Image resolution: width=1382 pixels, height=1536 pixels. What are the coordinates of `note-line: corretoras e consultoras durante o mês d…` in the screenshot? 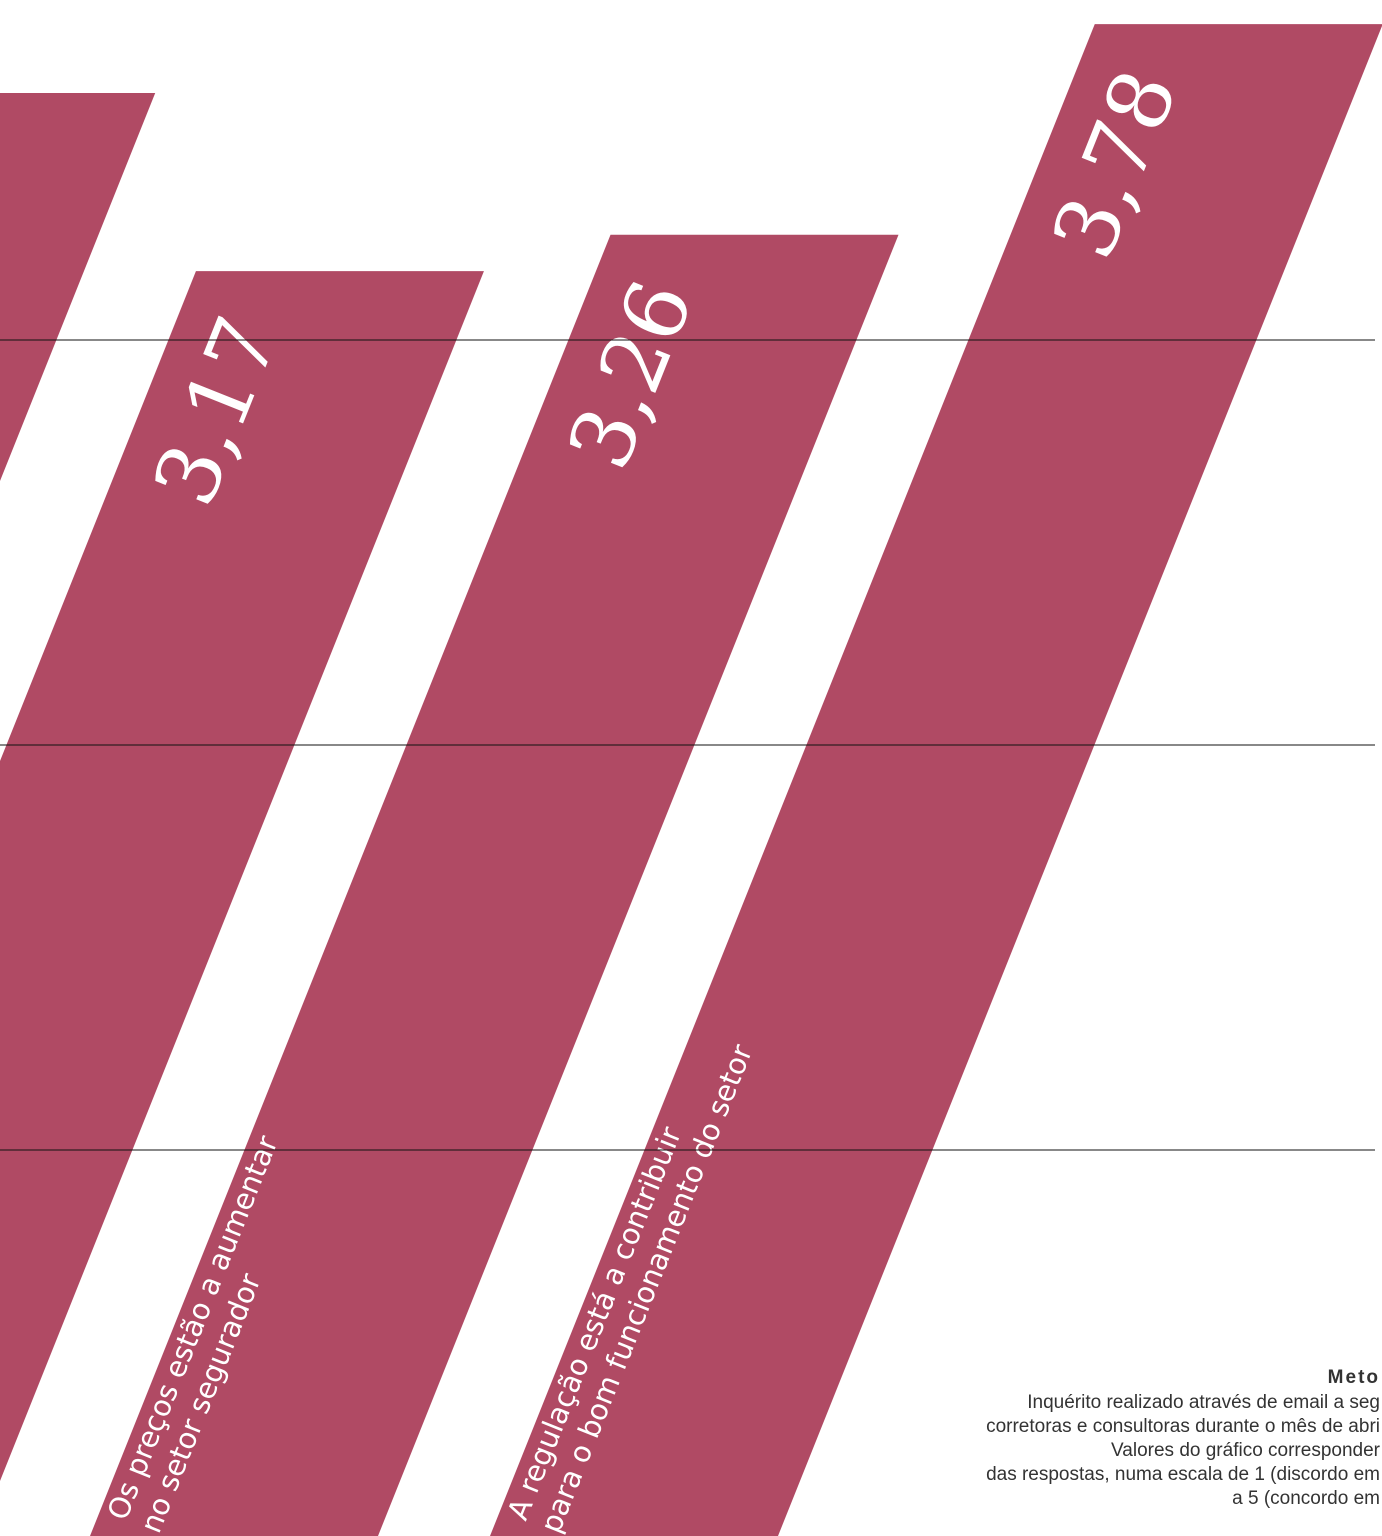 It's located at (1183, 1426).